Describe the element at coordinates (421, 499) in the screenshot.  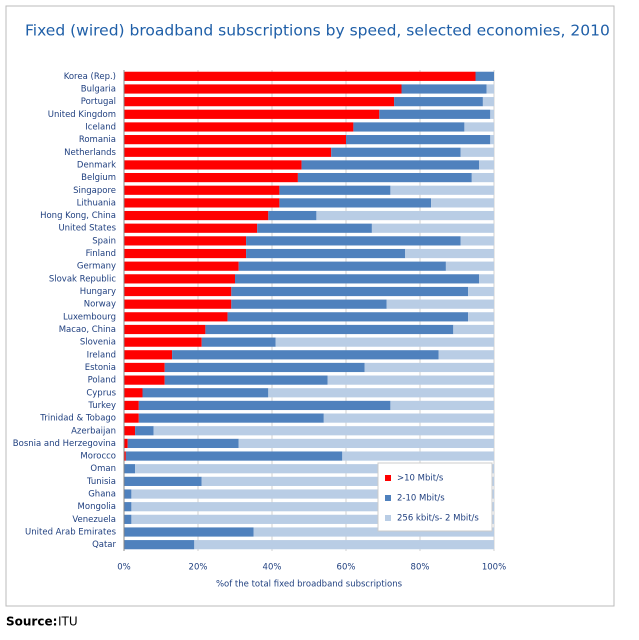
I see `legend-label: 2-10 Mbit/s` at that location.